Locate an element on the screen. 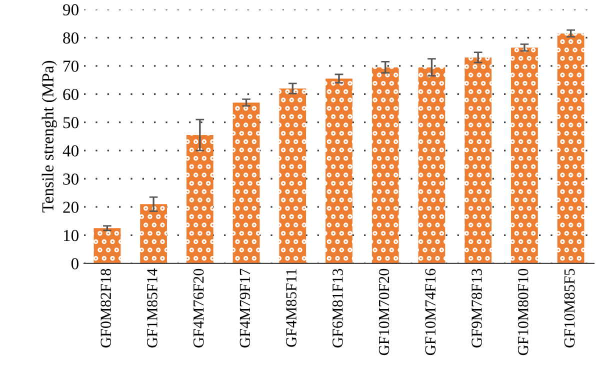 The width and height of the screenshot is (600, 379). y-tick-label: 60 is located at coordinates (71, 94).